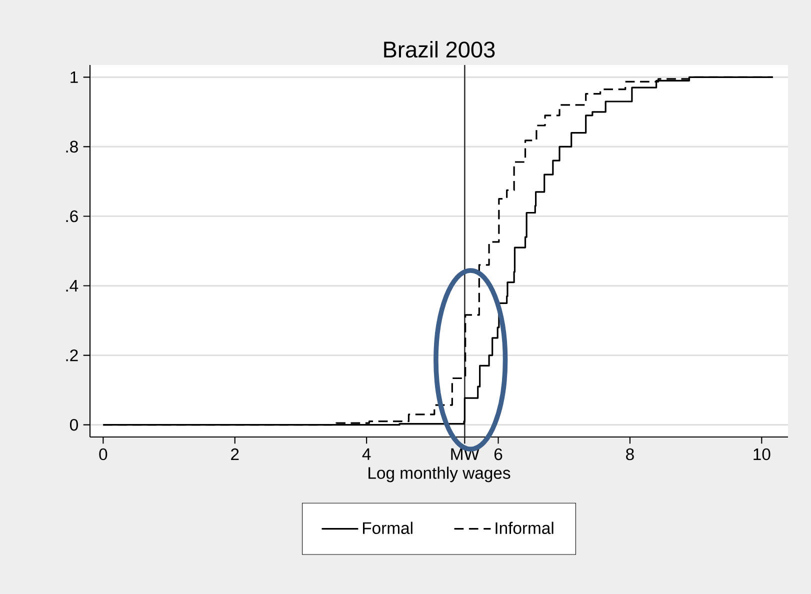 Image resolution: width=811 pixels, height=594 pixels. I want to click on legend-label: Informal, so click(525, 528).